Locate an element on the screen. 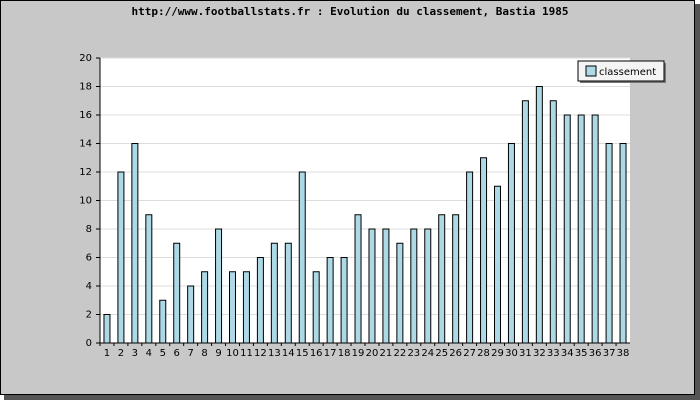 Image resolution: width=700 pixels, height=400 pixels. x-tick-label: 36 is located at coordinates (595, 353).